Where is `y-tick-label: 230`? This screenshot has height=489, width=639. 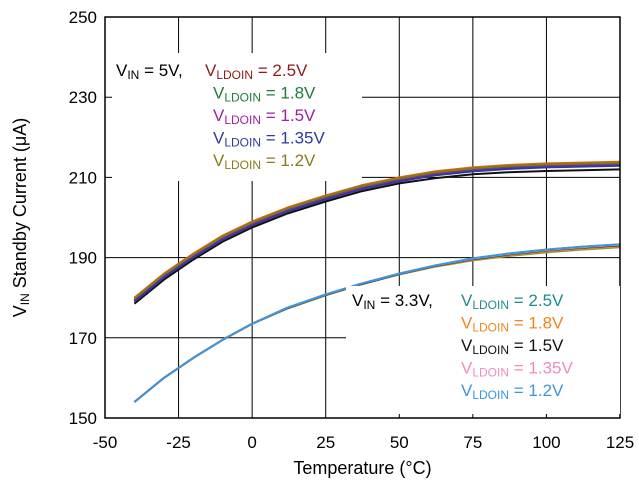 y-tick-label: 230 is located at coordinates (83, 97).